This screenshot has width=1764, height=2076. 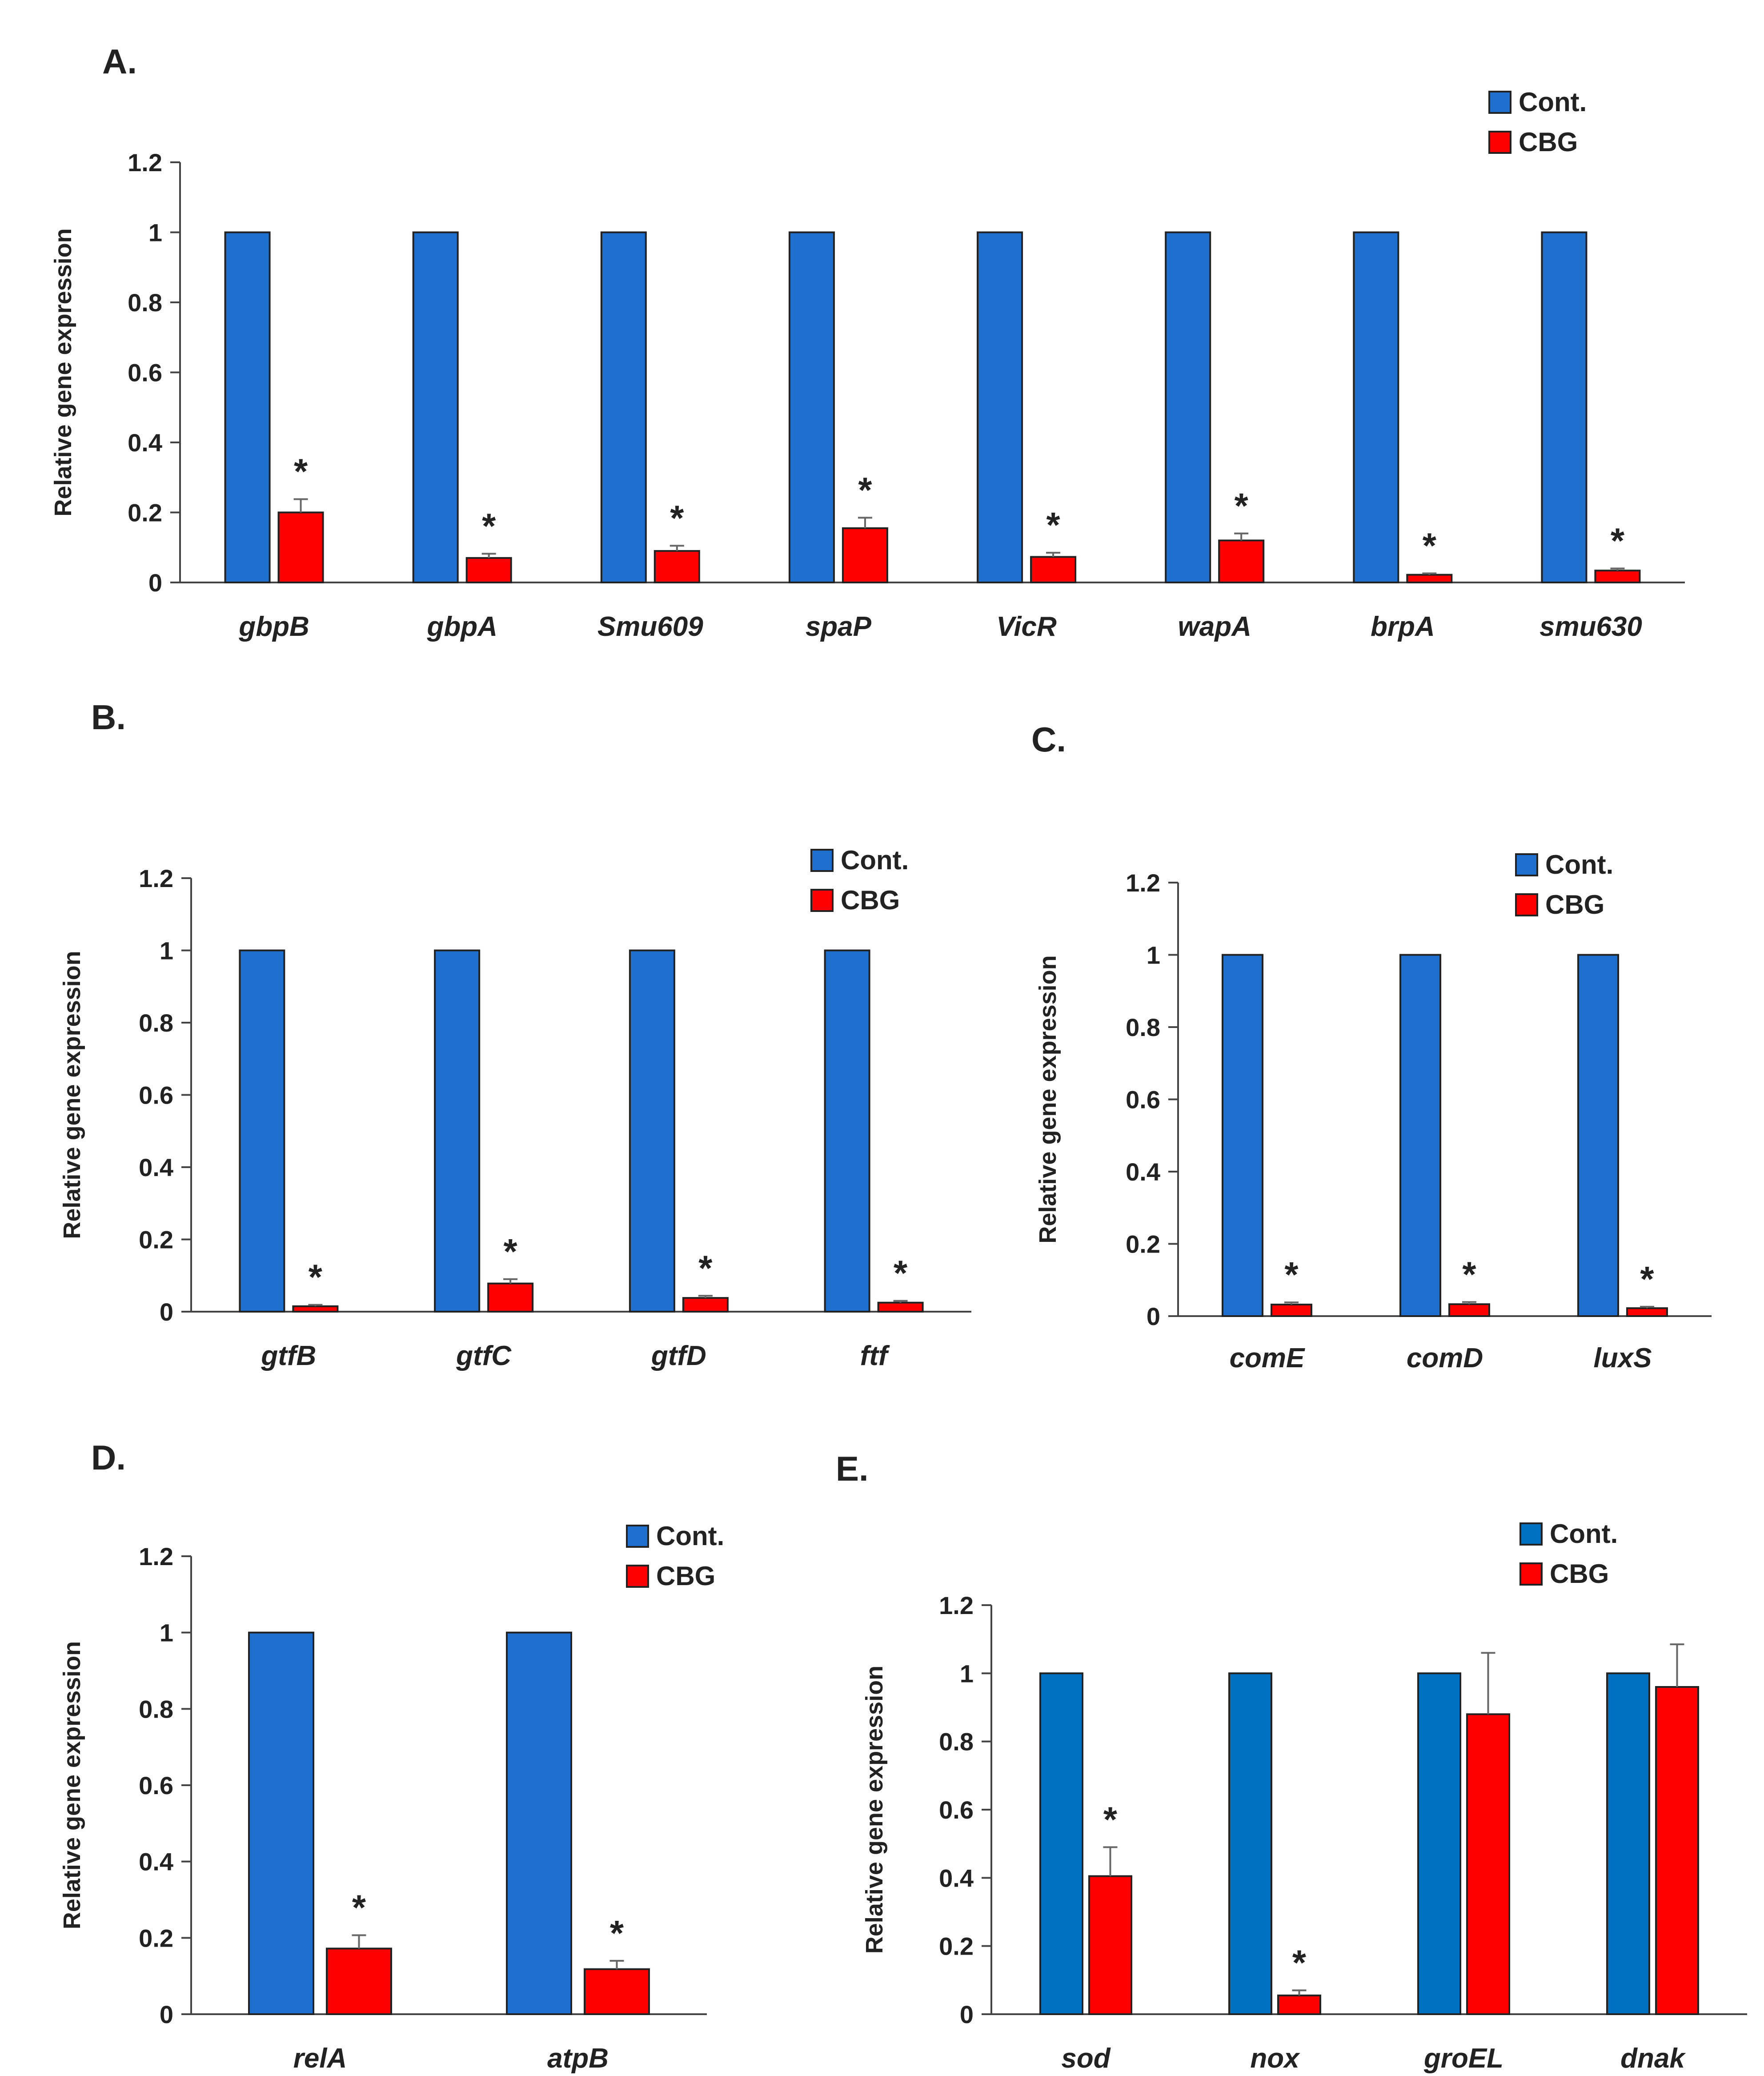 What do you see at coordinates (1445, 1358) in the screenshot?
I see `x-tick-label-comD: comD` at bounding box center [1445, 1358].